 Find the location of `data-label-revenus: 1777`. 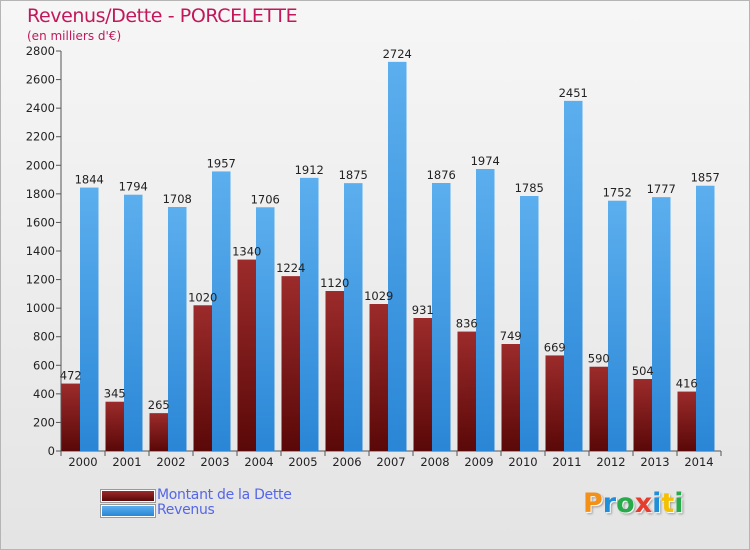

data-label-revenus: 1777 is located at coordinates (661, 189).